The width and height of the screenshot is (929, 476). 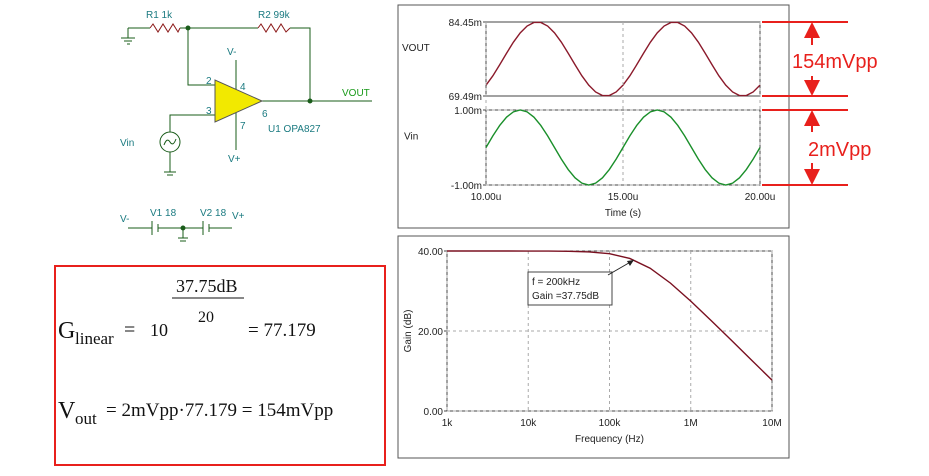 What do you see at coordinates (466, 186) in the screenshot?
I see `y-tick-label: -1.00m` at bounding box center [466, 186].